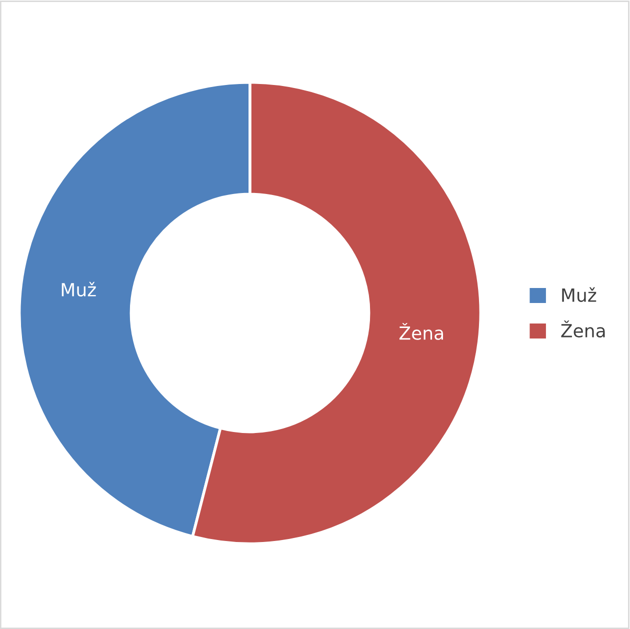 This screenshot has width=630, height=629. Describe the element at coordinates (579, 294) in the screenshot. I see `legend-label: Muž` at that location.